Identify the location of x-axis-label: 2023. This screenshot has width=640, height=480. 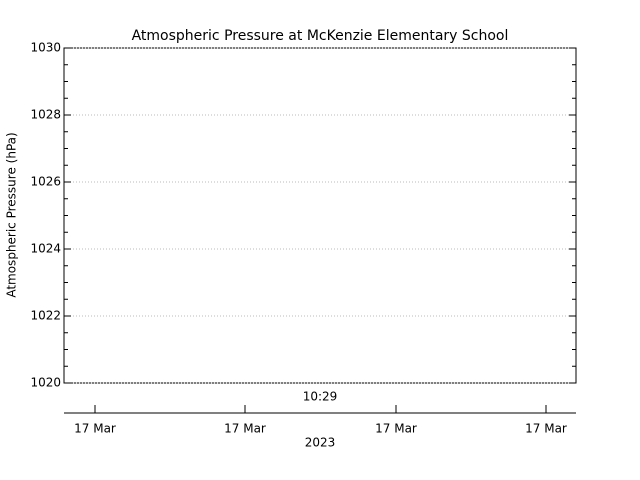
(320, 443).